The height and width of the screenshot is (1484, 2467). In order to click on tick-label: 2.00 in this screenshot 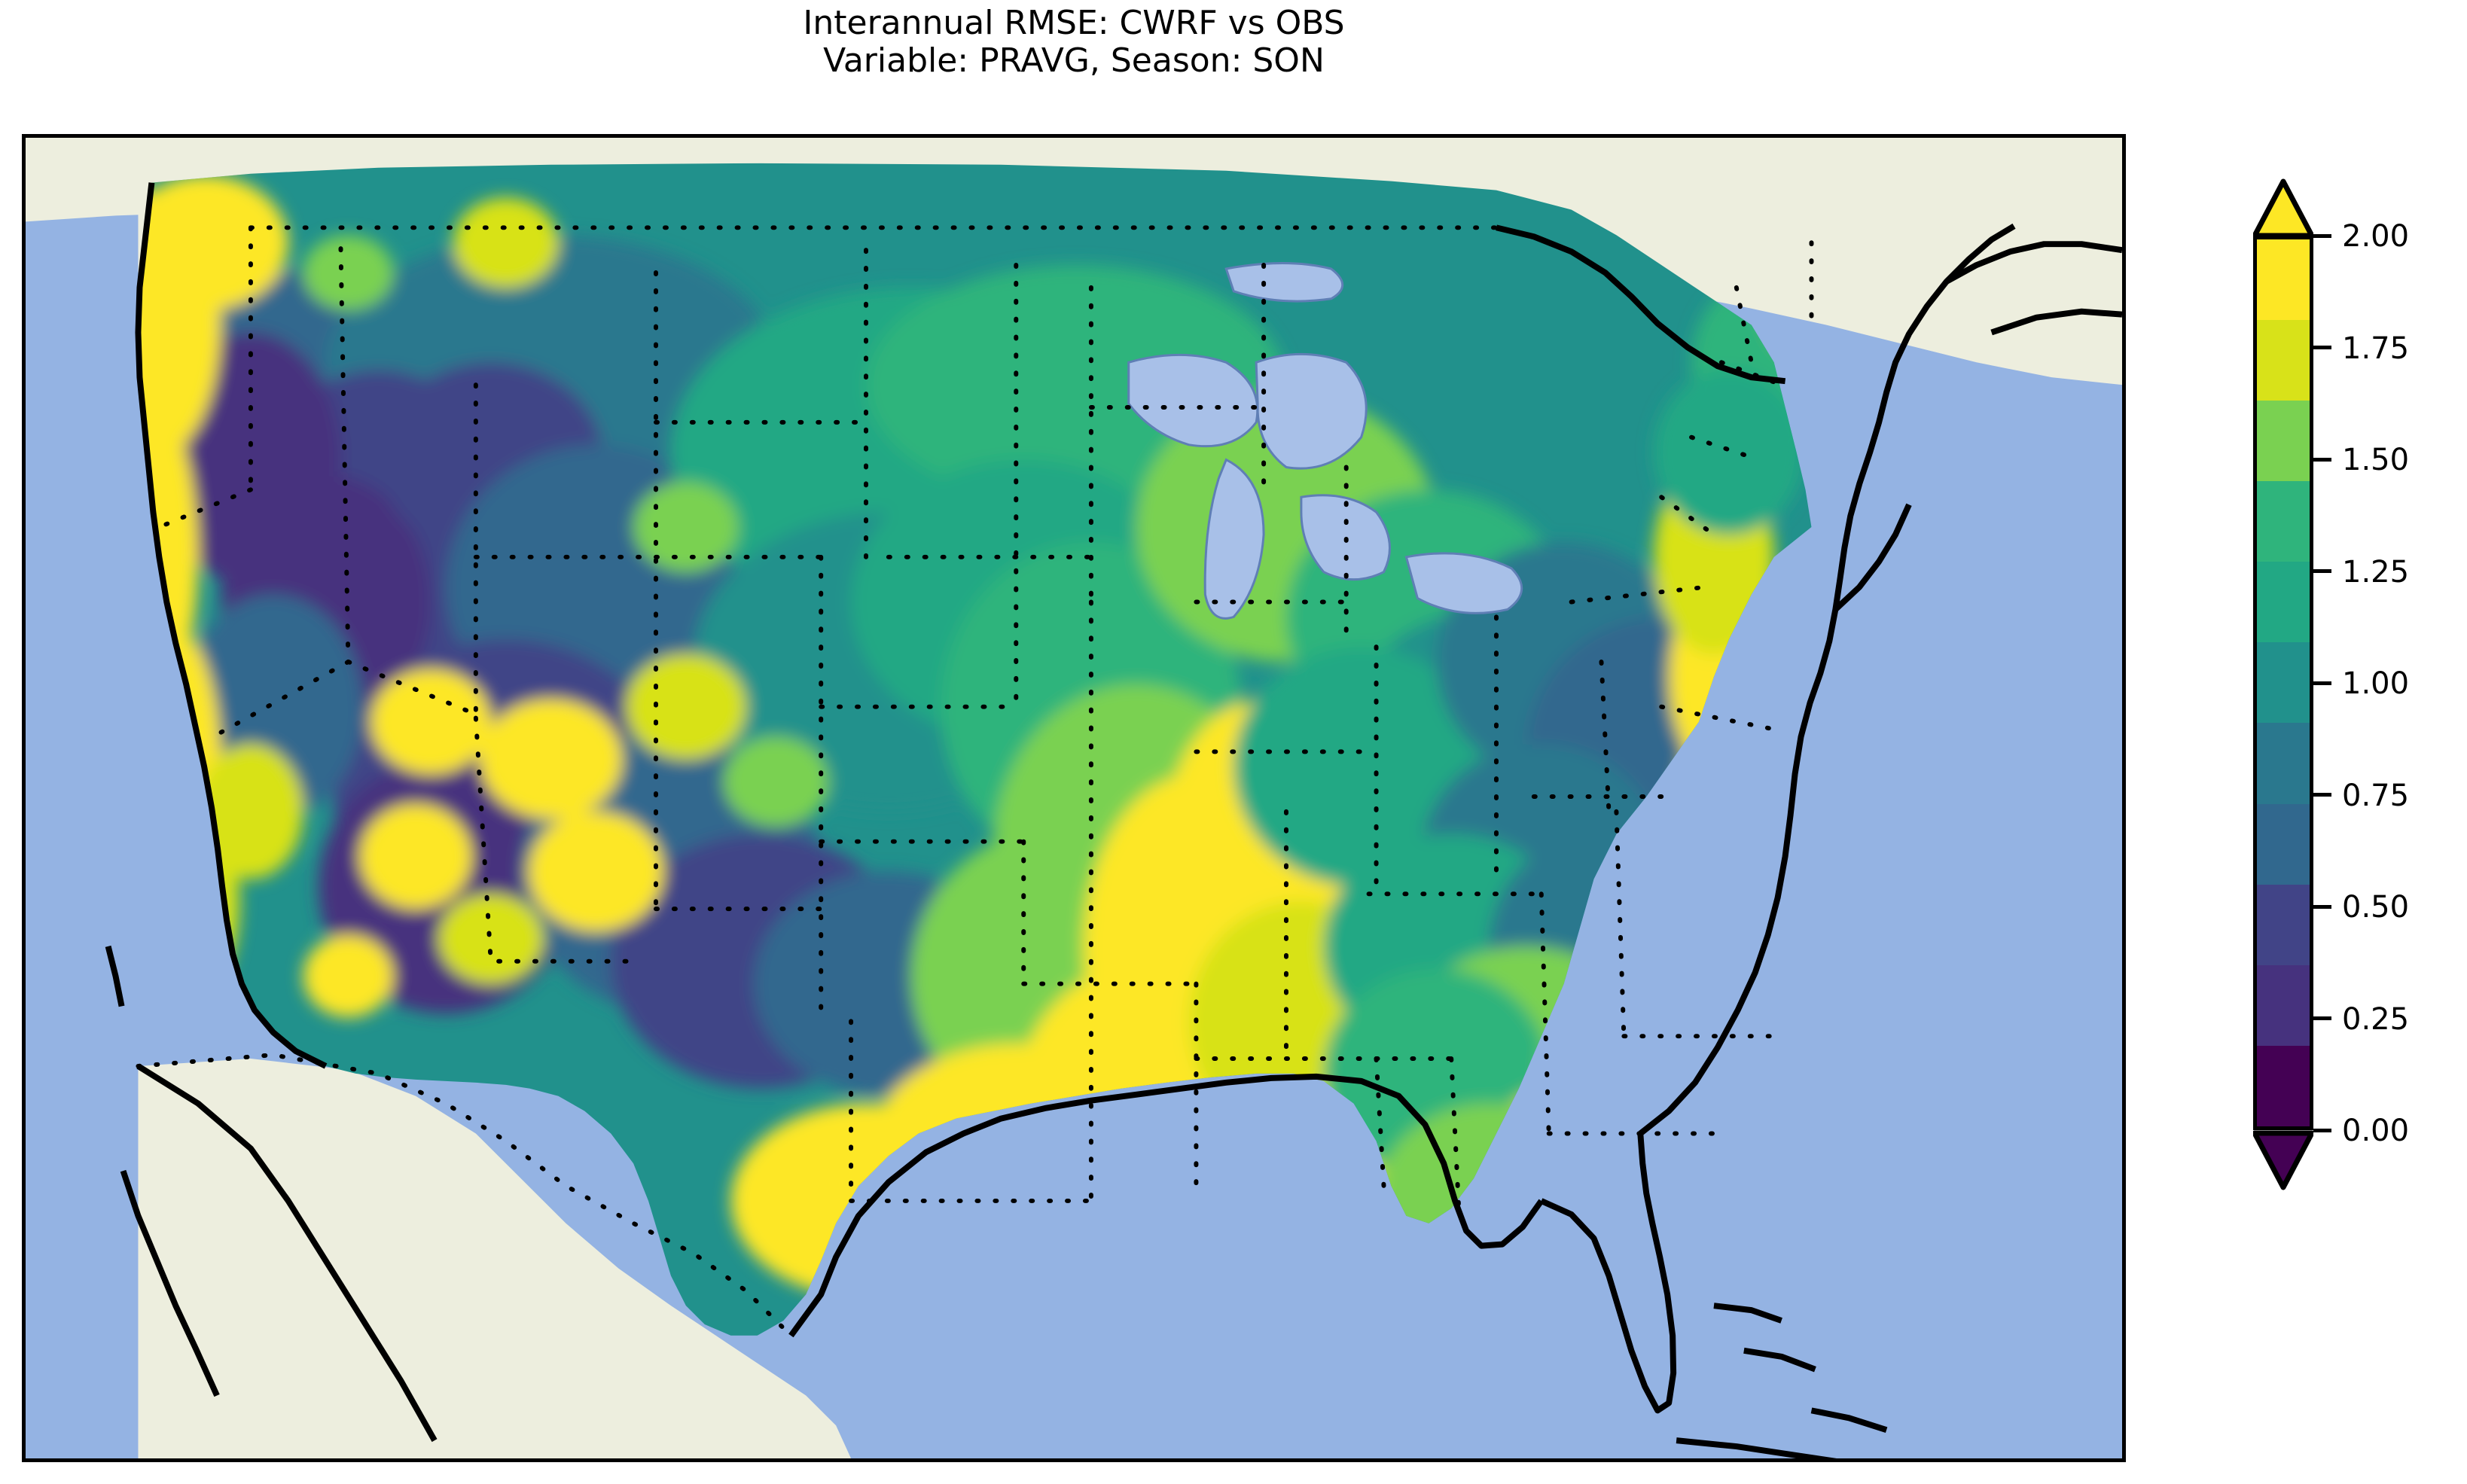, I will do `click(2376, 236)`.